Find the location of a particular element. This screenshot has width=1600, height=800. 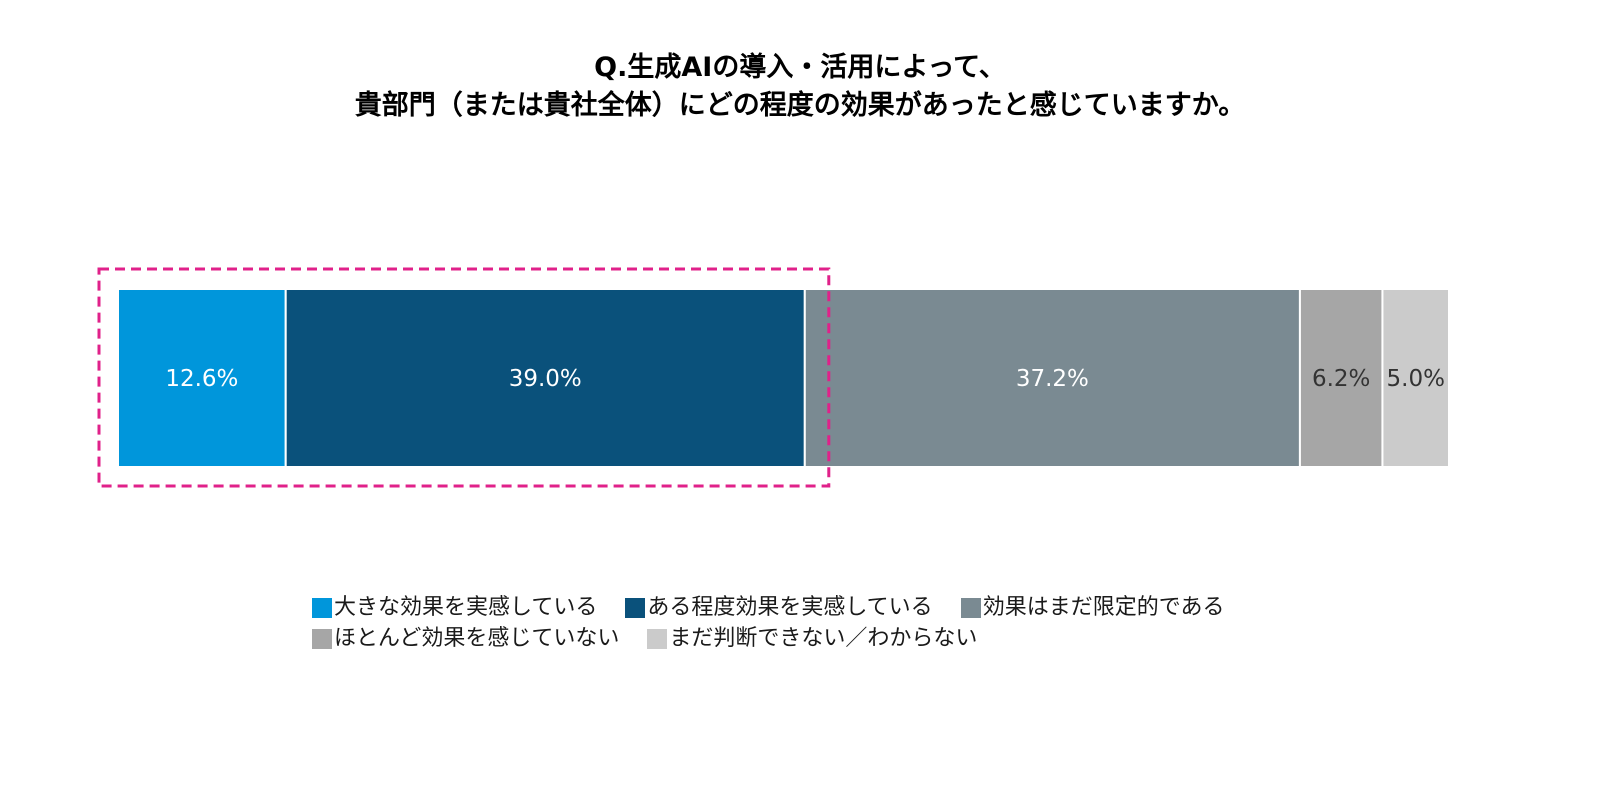

data-label-0: 12.6% is located at coordinates (201, 379).